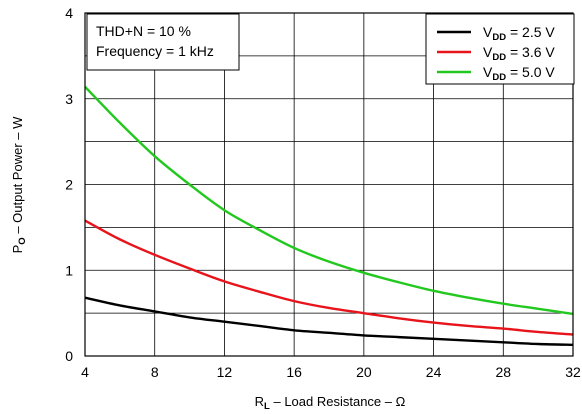 The width and height of the screenshot is (582, 414). What do you see at coordinates (69, 13) in the screenshot?
I see `y-tick-label: 4` at bounding box center [69, 13].